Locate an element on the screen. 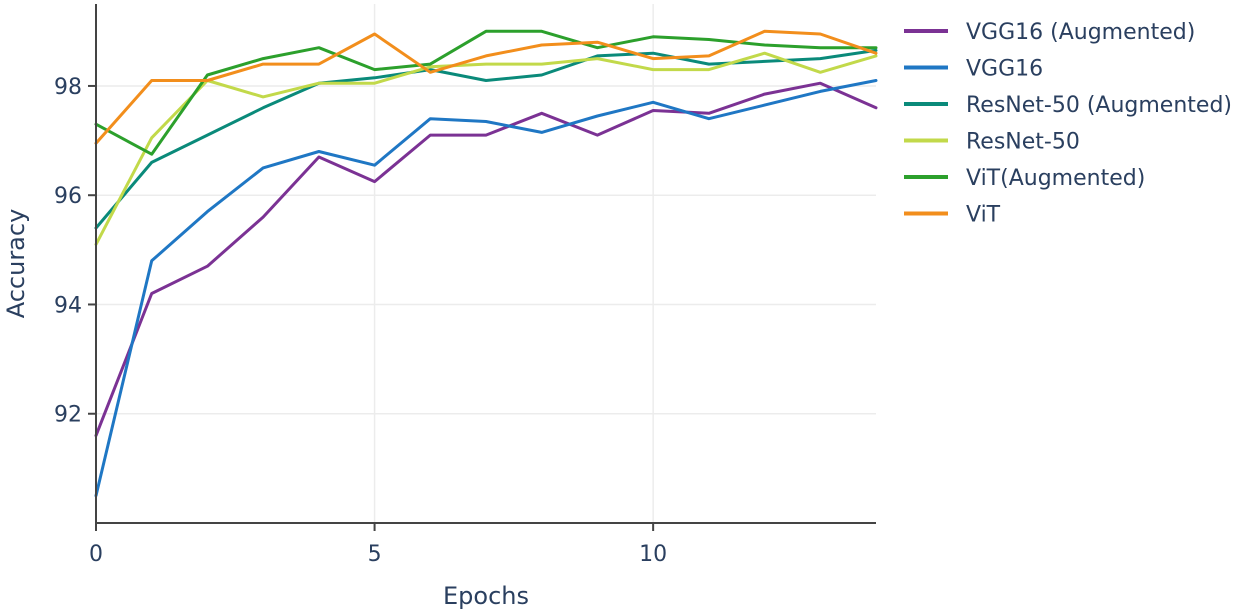  x-tick-label: 5 is located at coordinates (375, 554).